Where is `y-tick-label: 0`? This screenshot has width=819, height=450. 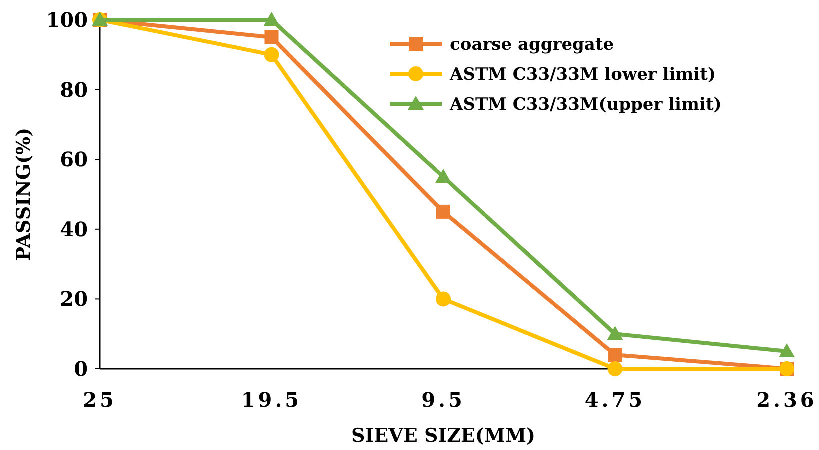 y-tick-label: 0 is located at coordinates (81, 369).